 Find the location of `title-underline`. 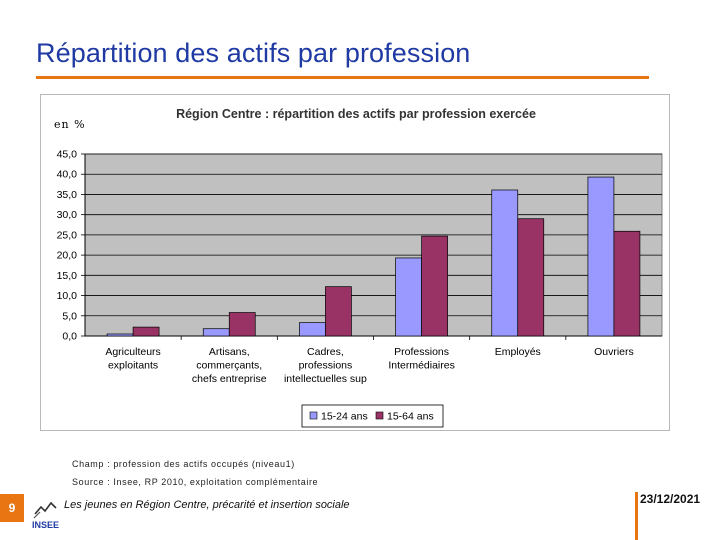

title-underline is located at coordinates (342, 77).